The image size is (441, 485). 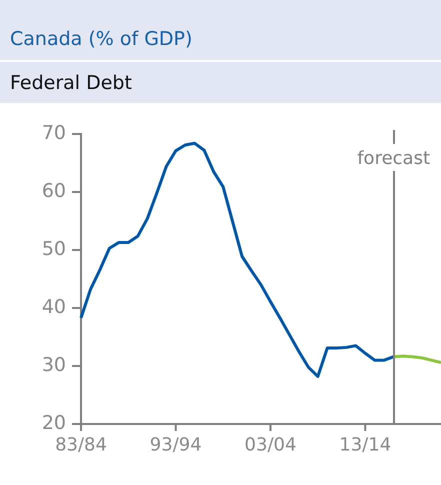 What do you see at coordinates (394, 159) in the screenshot?
I see `annotation: forecast` at bounding box center [394, 159].